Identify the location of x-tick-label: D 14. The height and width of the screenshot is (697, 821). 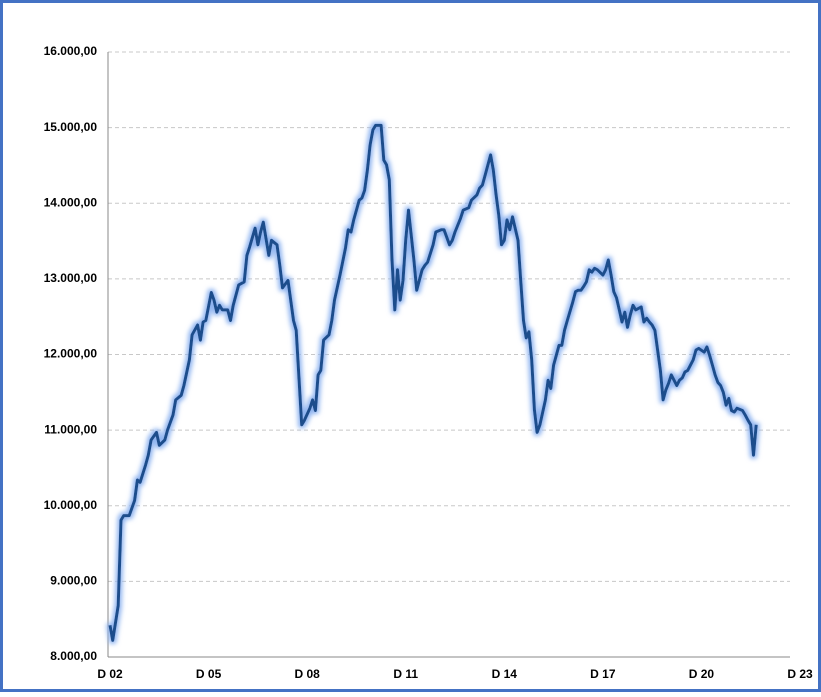
(505, 674).